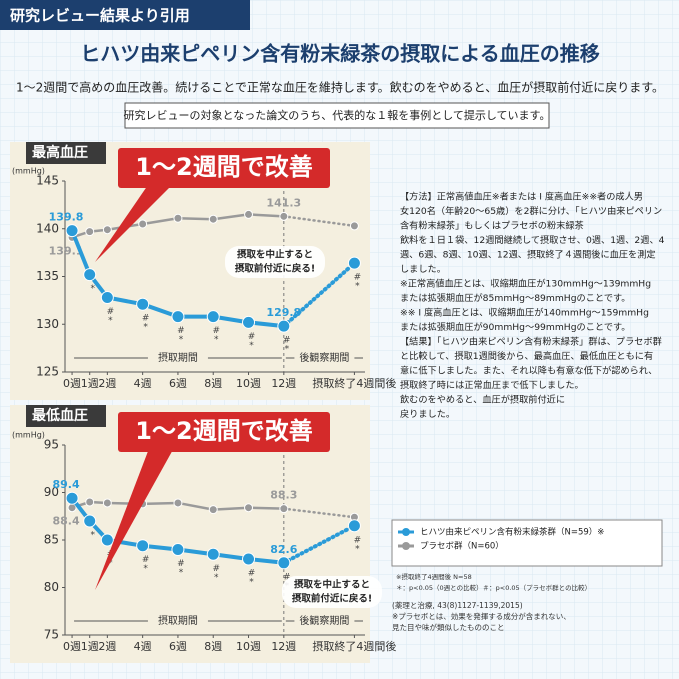 The height and width of the screenshot is (679, 679). I want to click on x-tick-label: 4週, so click(143, 646).